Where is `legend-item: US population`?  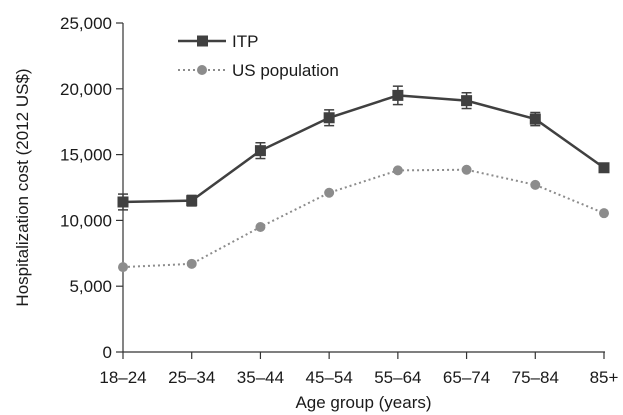 legend-item: US population is located at coordinates (258, 70).